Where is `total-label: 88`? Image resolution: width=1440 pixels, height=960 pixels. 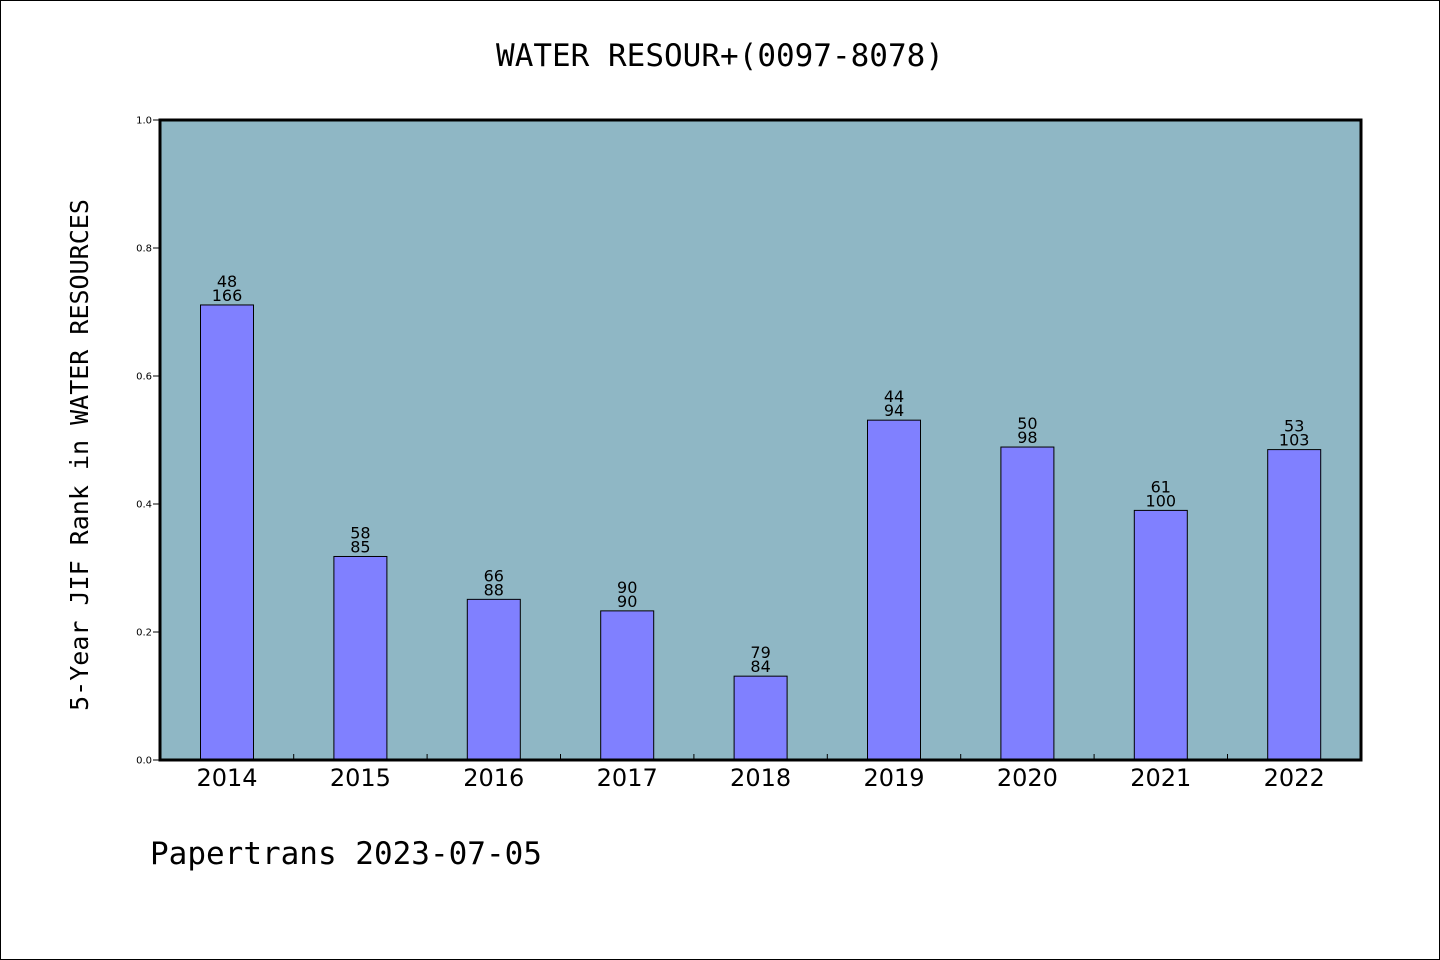
total-label: 88 is located at coordinates (494, 589).